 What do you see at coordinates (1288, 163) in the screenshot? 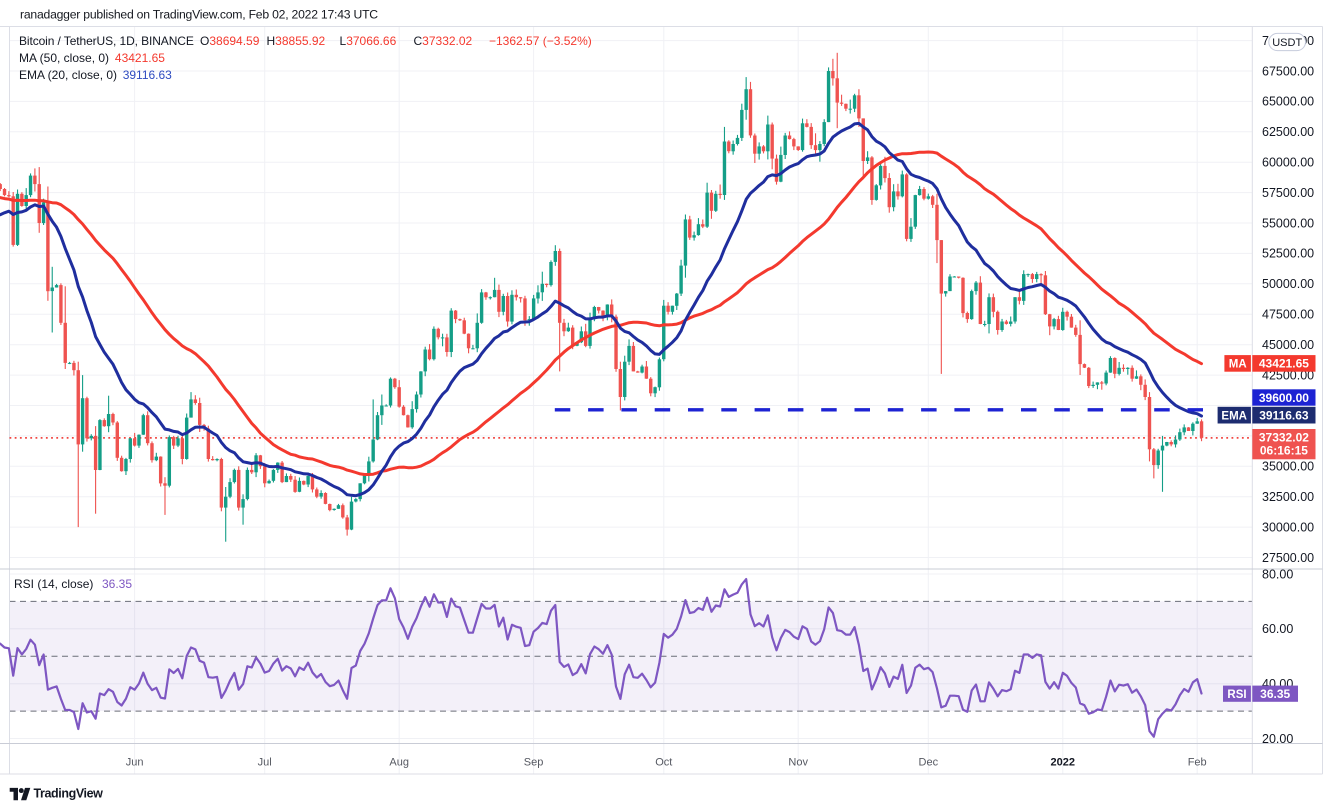
I see `svg-text: 60000.00` at bounding box center [1288, 163].